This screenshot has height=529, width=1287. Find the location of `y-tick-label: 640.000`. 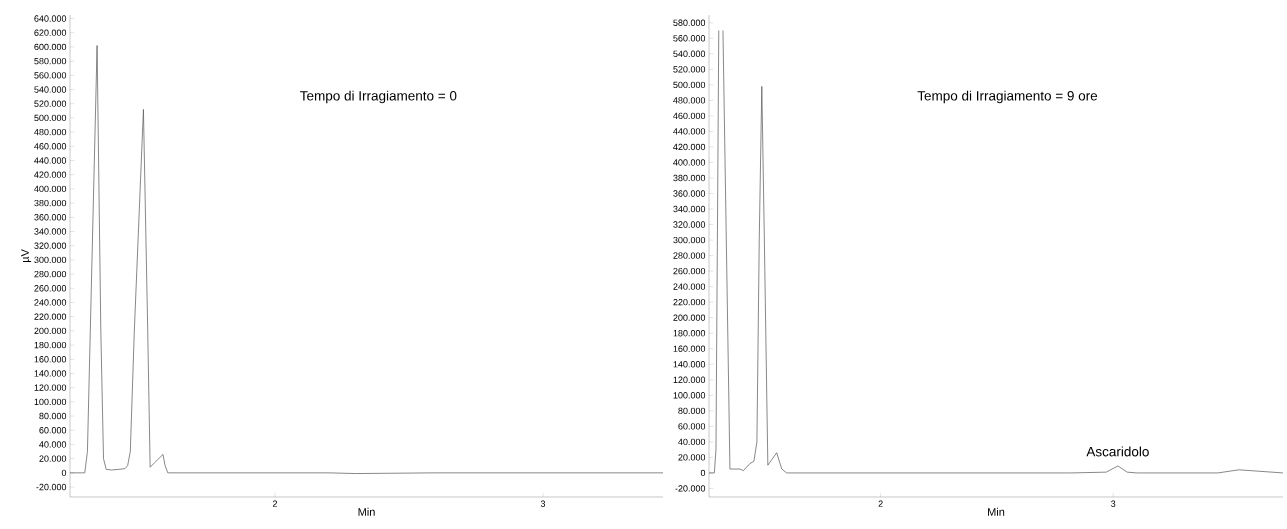

y-tick-label: 640.000 is located at coordinates (50, 18).